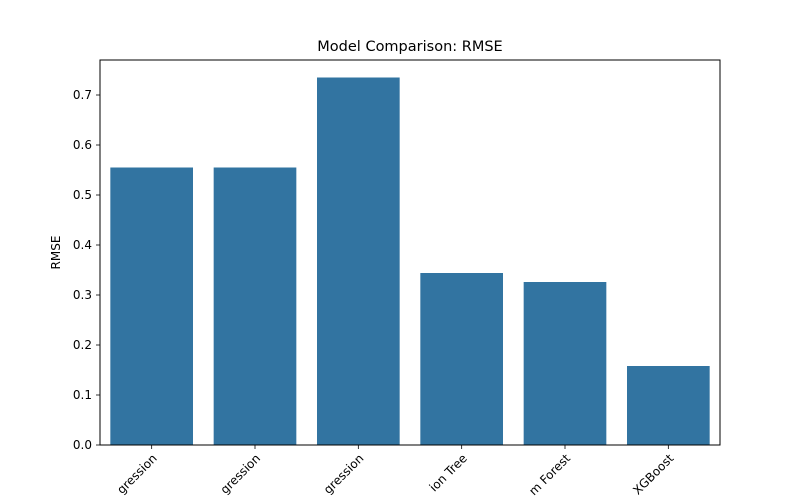  What do you see at coordinates (86, 270) in the screenshot?
I see `y-axis-ticks: 0.0 0.1 0.2 0.3 0.4 0.5 0.6 0.7` at bounding box center [86, 270].